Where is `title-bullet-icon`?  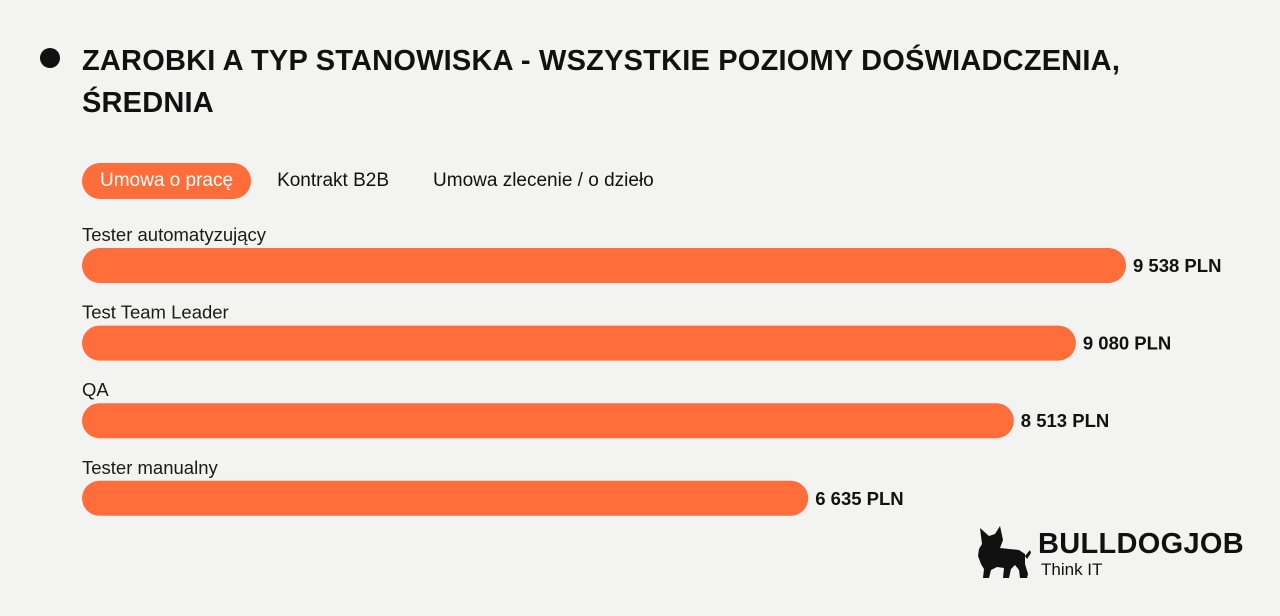
title-bullet-icon is located at coordinates (50, 58).